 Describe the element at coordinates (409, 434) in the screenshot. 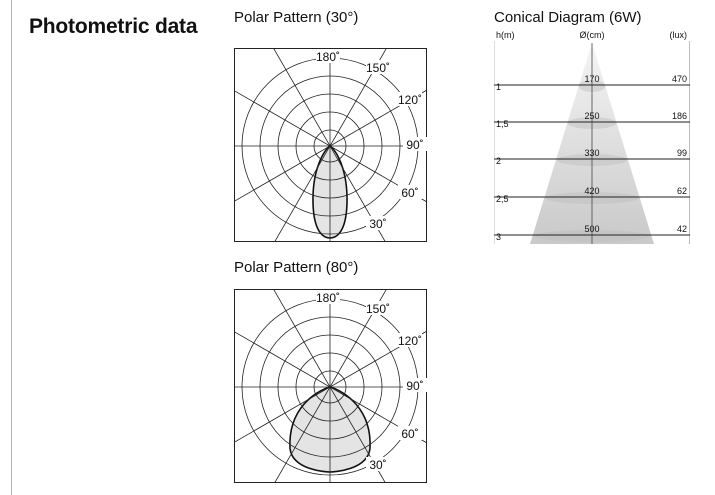

I see `polar80-angle-label: 60˚` at that location.